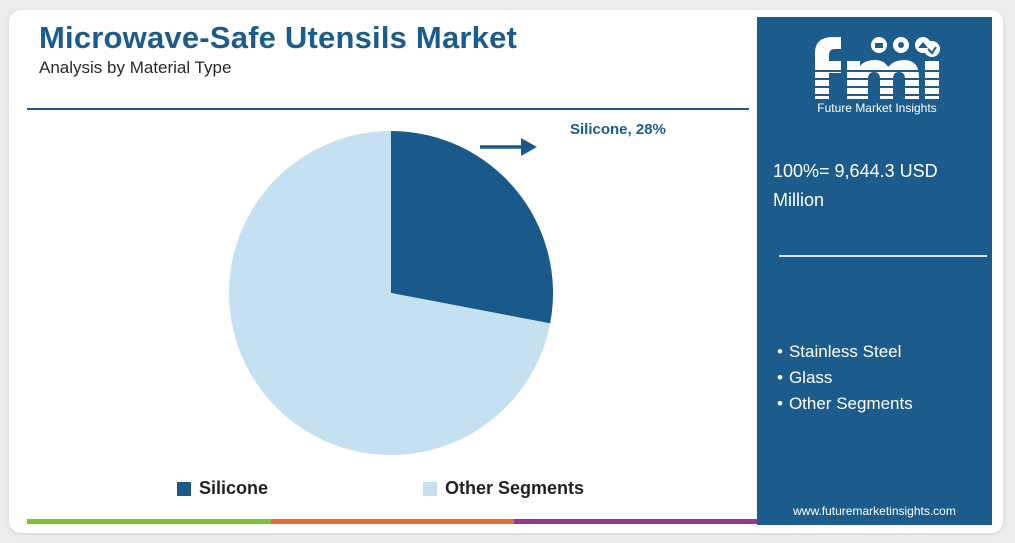 This screenshot has width=1015, height=543. What do you see at coordinates (430, 488) in the screenshot?
I see `legend-swatch-other-segments` at bounding box center [430, 488].